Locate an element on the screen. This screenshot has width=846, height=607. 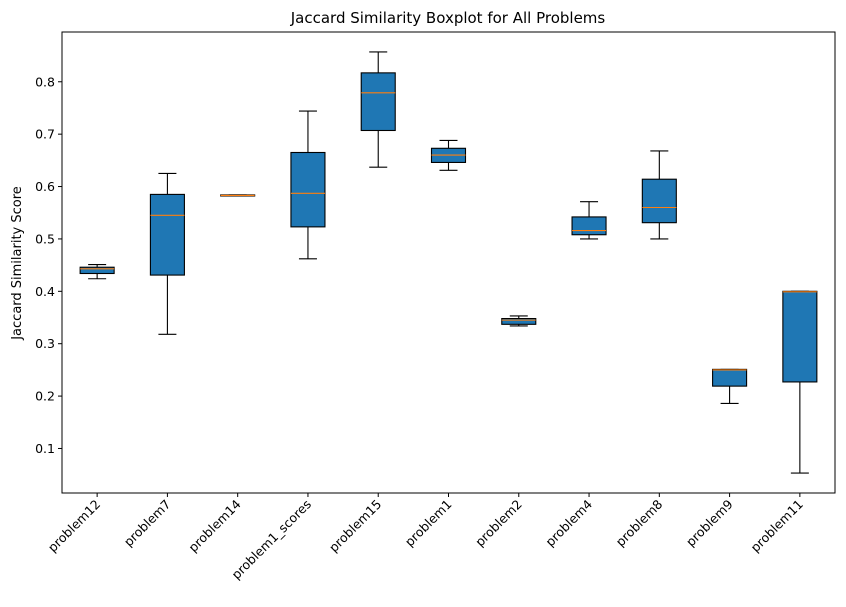
y-tick-label-7: 0.8 is located at coordinates (45, 81).